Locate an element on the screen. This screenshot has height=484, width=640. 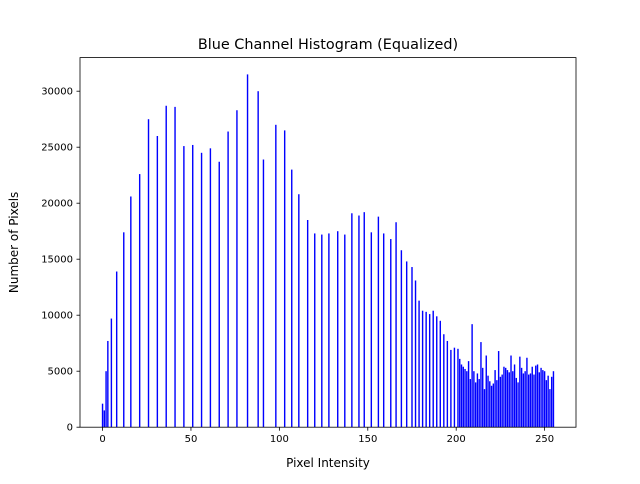
x-tick-label: 250 is located at coordinates (544, 439).